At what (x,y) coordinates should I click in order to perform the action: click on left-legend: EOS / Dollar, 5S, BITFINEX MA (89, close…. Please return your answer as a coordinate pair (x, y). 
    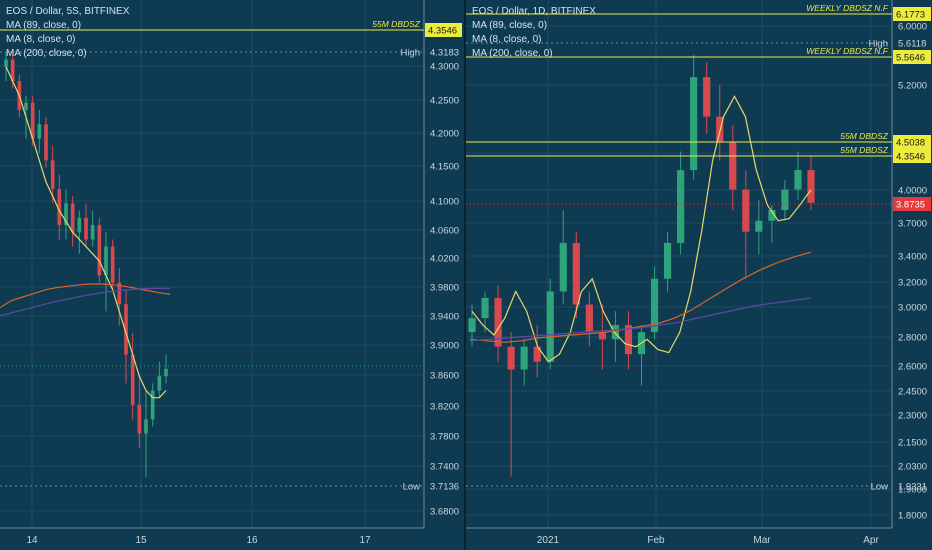
    Looking at the image, I should click on (67, 33).